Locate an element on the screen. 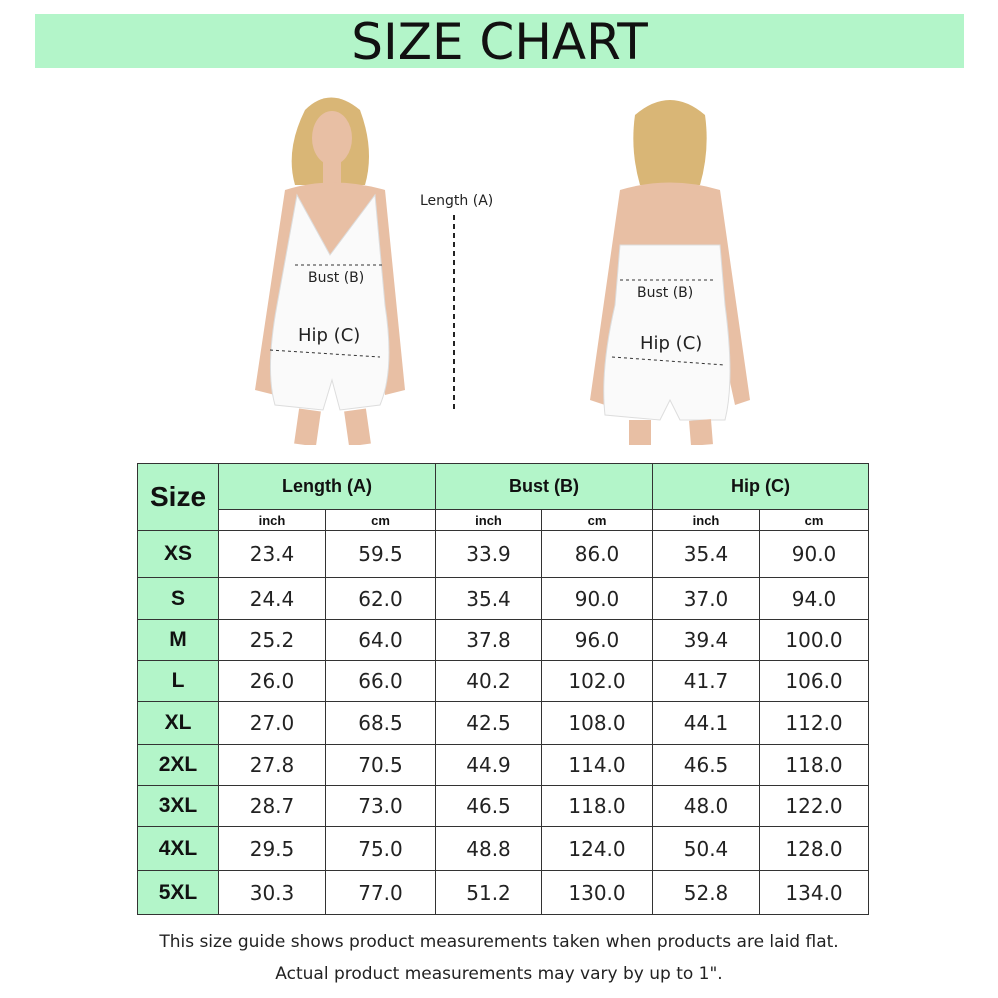 The height and width of the screenshot is (998, 998). measurement-cell: 122.0 is located at coordinates (814, 806).